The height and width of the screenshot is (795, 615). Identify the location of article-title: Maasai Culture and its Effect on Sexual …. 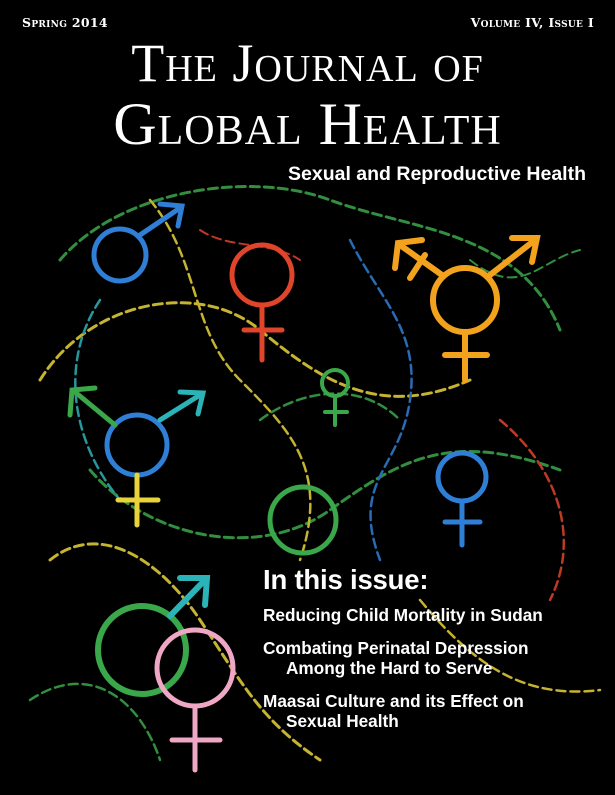
(403, 711).